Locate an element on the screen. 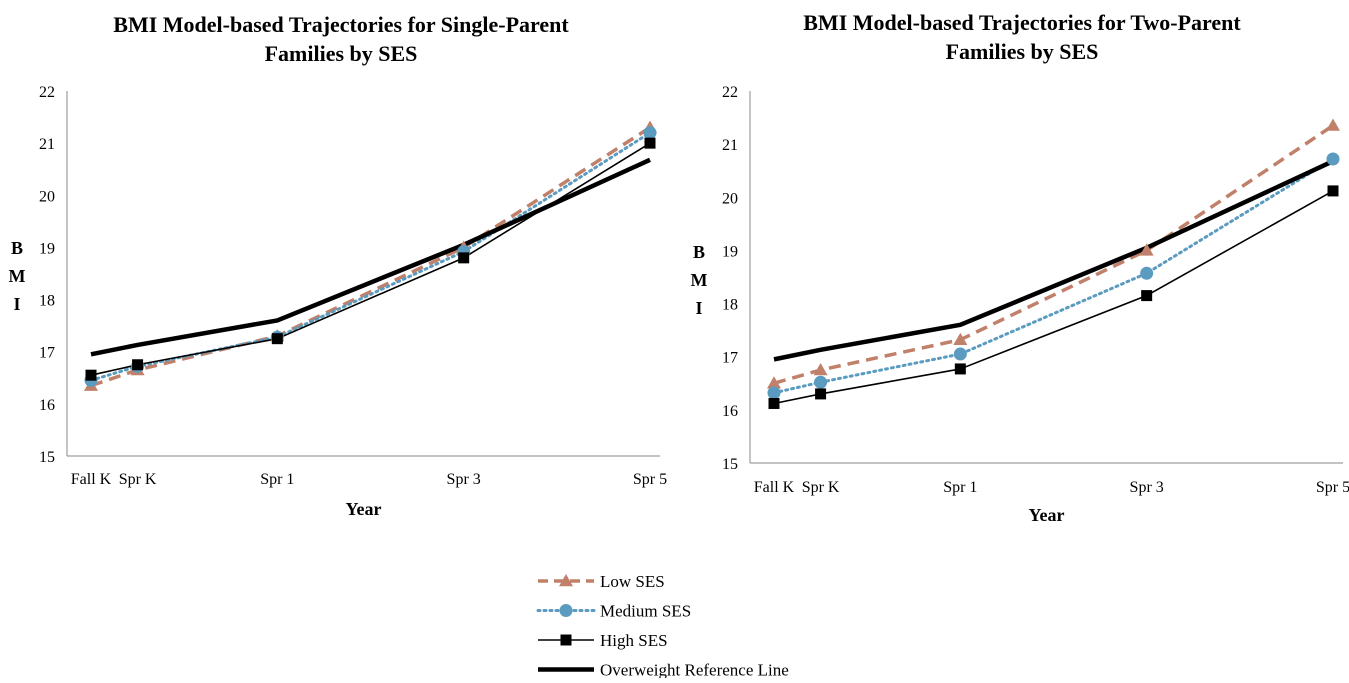 Image resolution: width=1349 pixels, height=683 pixels. legend-label: Overweight Reference Line is located at coordinates (694, 670).